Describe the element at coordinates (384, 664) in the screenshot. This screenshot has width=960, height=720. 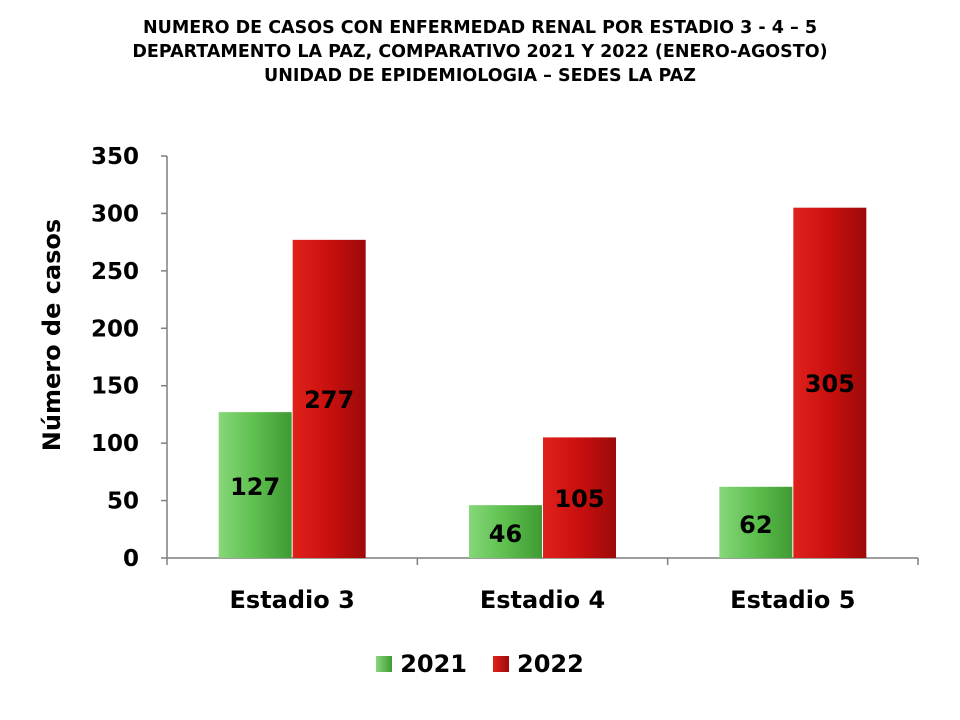
I see `legend-swatch-2021` at that location.